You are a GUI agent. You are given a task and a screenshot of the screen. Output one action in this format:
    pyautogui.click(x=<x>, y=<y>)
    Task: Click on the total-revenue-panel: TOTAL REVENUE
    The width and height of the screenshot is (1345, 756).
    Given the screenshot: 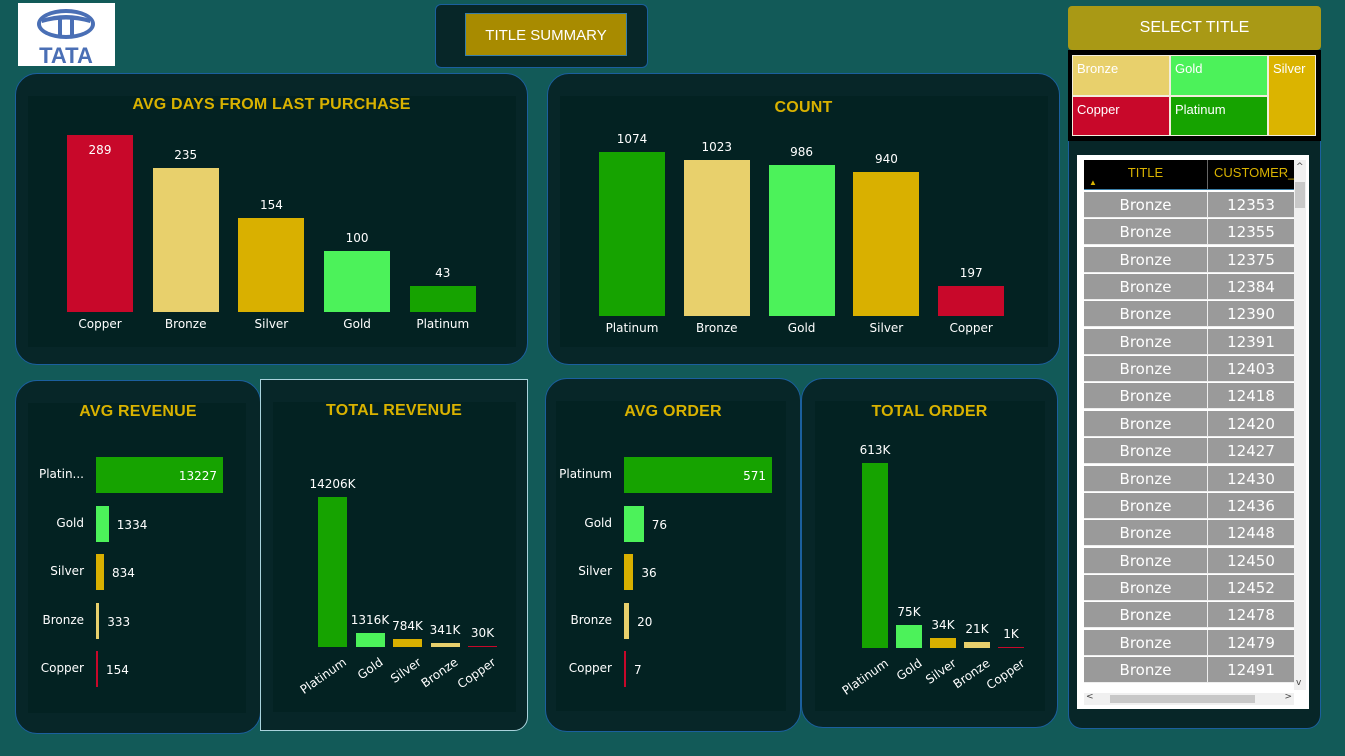 What is the action you would take?
    pyautogui.click(x=394, y=555)
    